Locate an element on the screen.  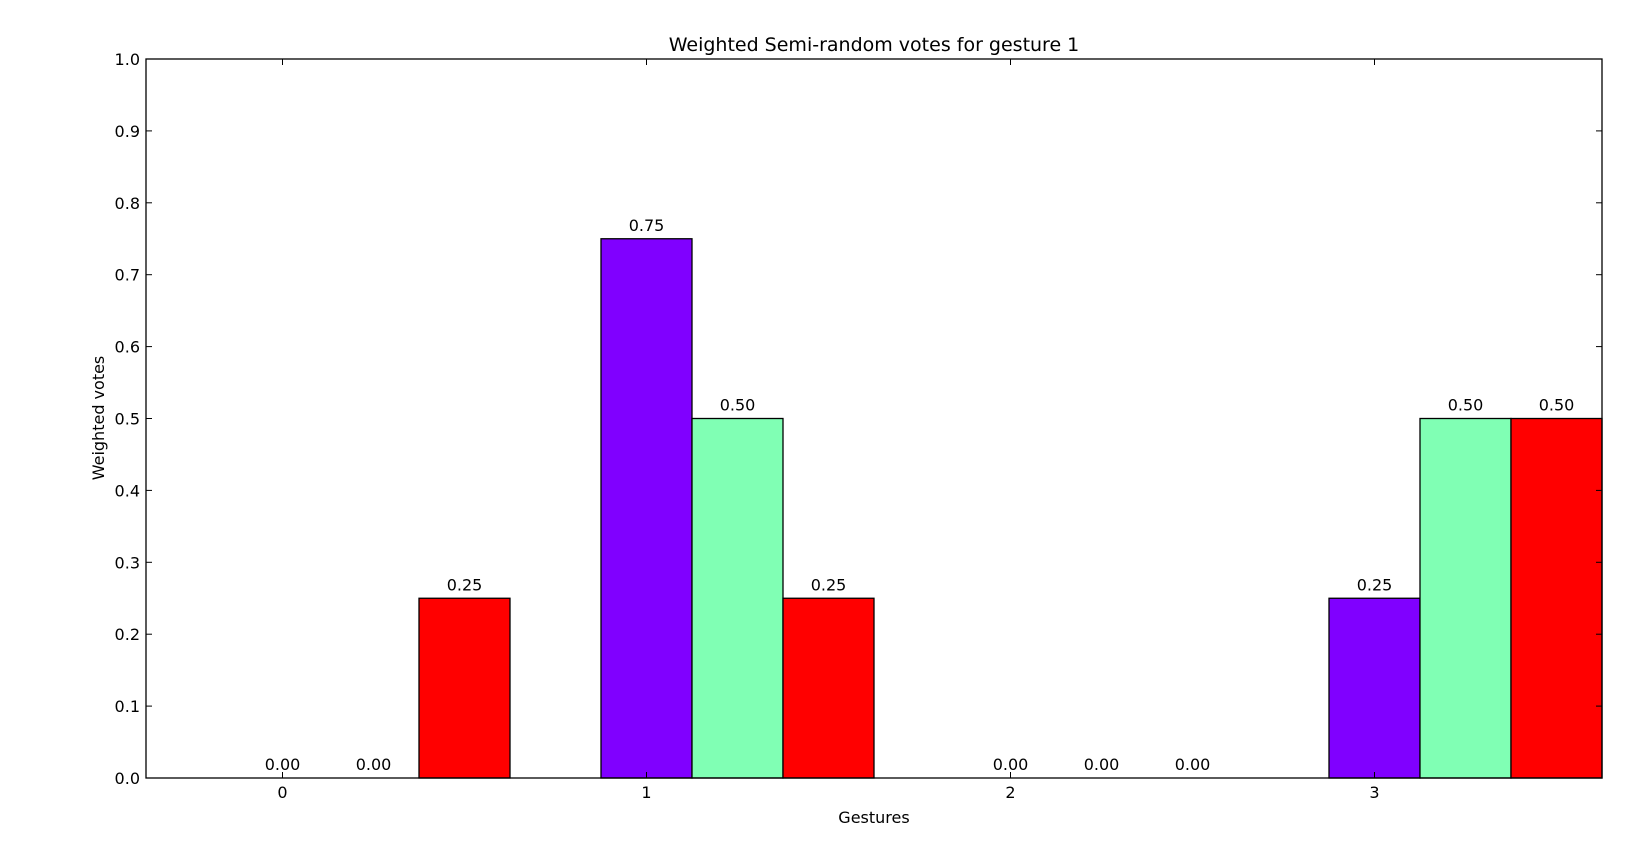
y-tick-label: 0.1 is located at coordinates (127, 706).